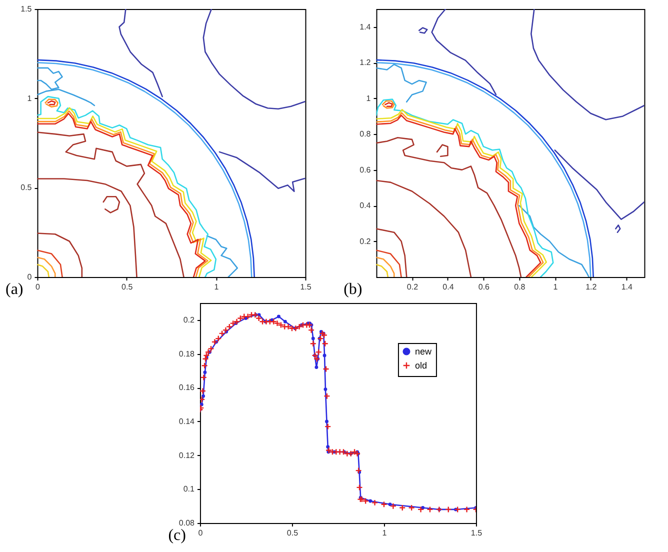 The image size is (668, 552). What do you see at coordinates (26, 9) in the screenshot?
I see `y-tick-label: 1.5` at bounding box center [26, 9].